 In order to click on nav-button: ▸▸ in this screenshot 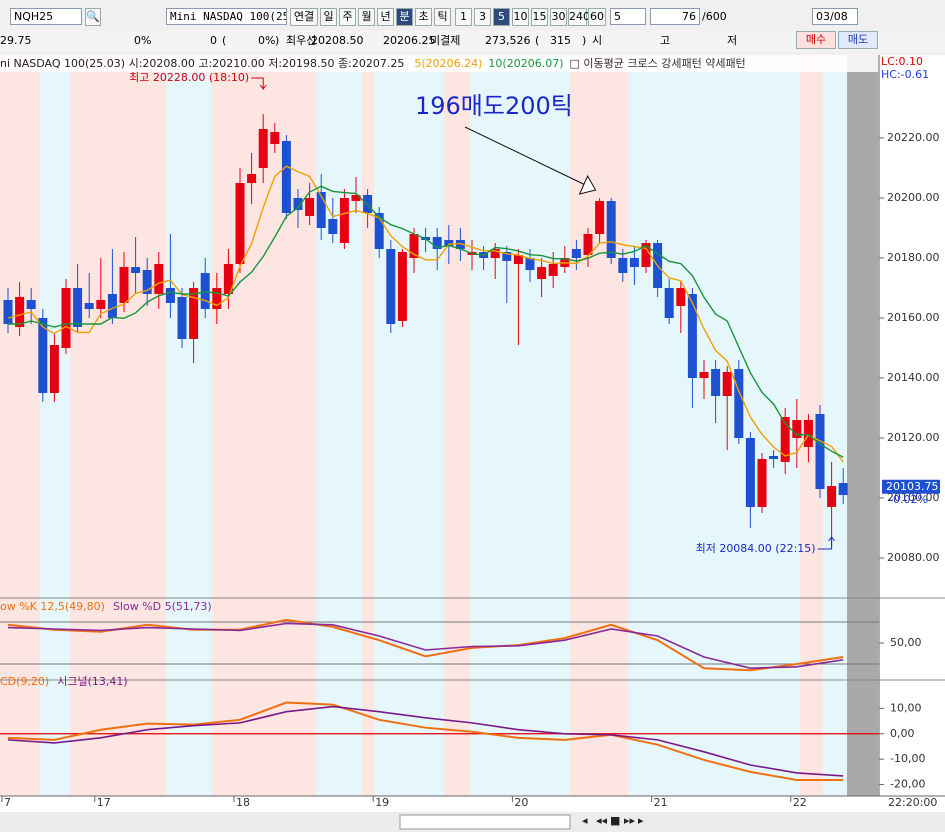, I will do `click(630, 820)`.